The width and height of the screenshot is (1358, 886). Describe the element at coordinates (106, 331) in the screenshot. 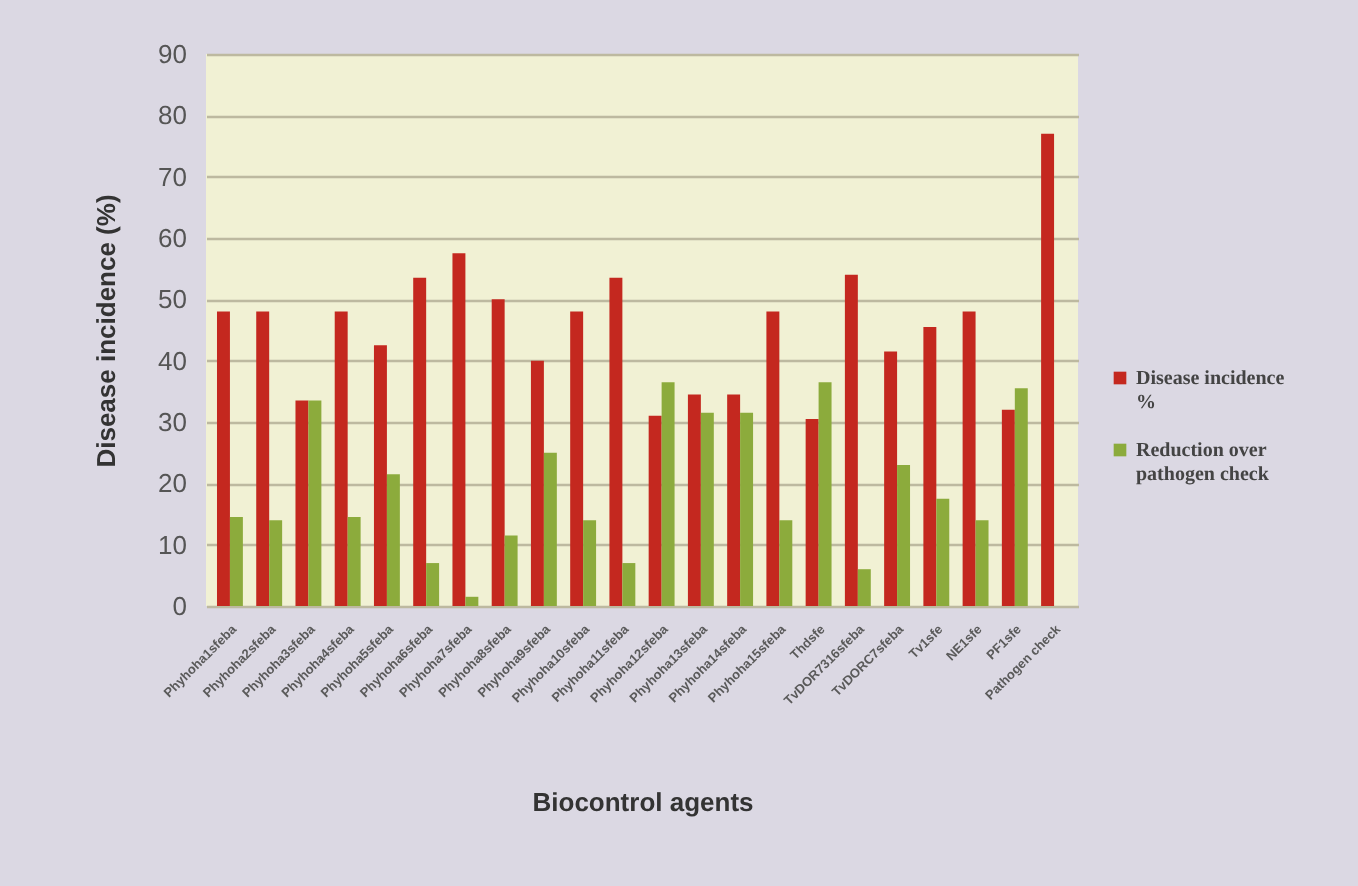

I see `y-axis-title: Disease incidence (%)` at that location.